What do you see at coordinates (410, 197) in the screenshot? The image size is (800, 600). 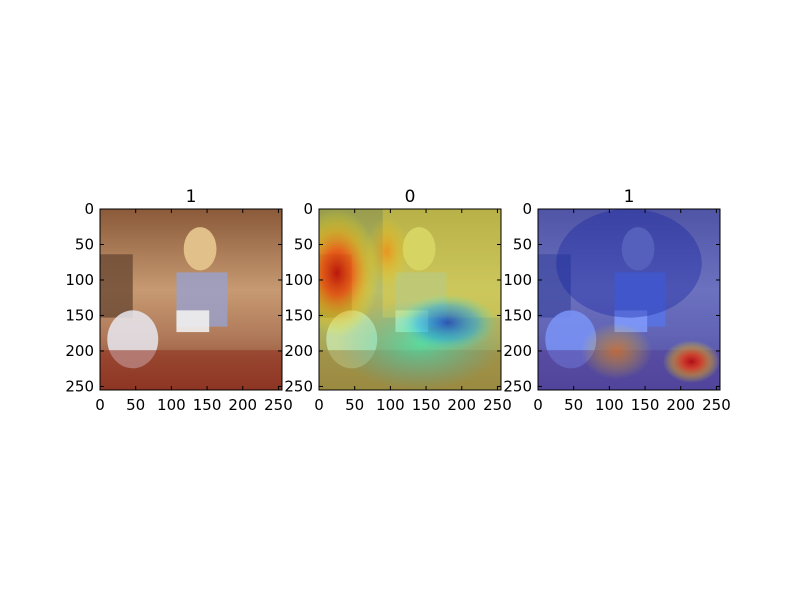 I see `panel-title: 0` at bounding box center [410, 197].